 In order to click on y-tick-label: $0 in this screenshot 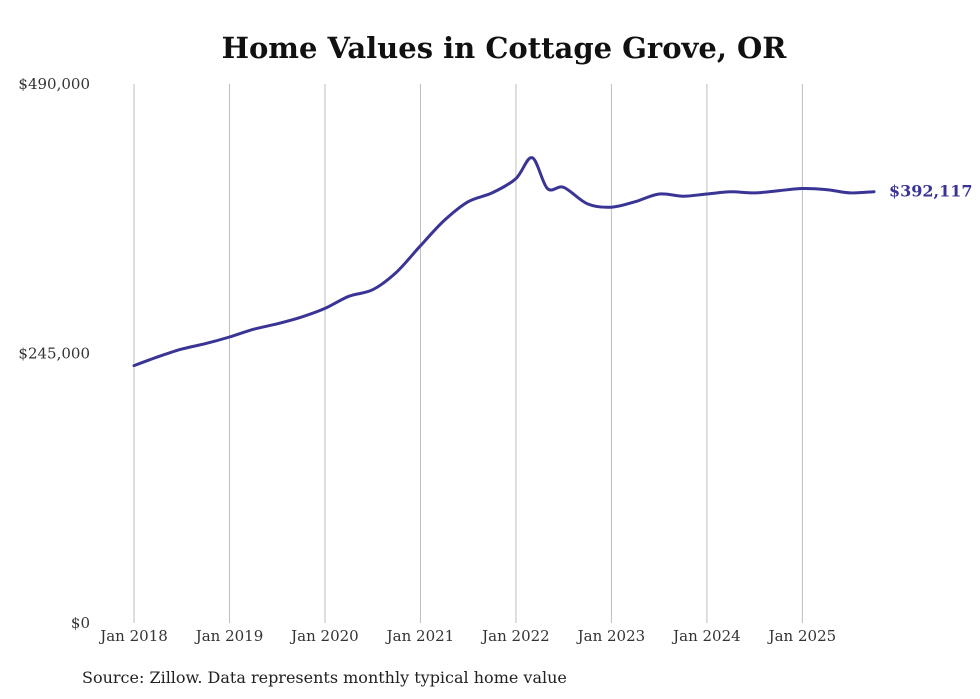, I will do `click(80, 623)`.